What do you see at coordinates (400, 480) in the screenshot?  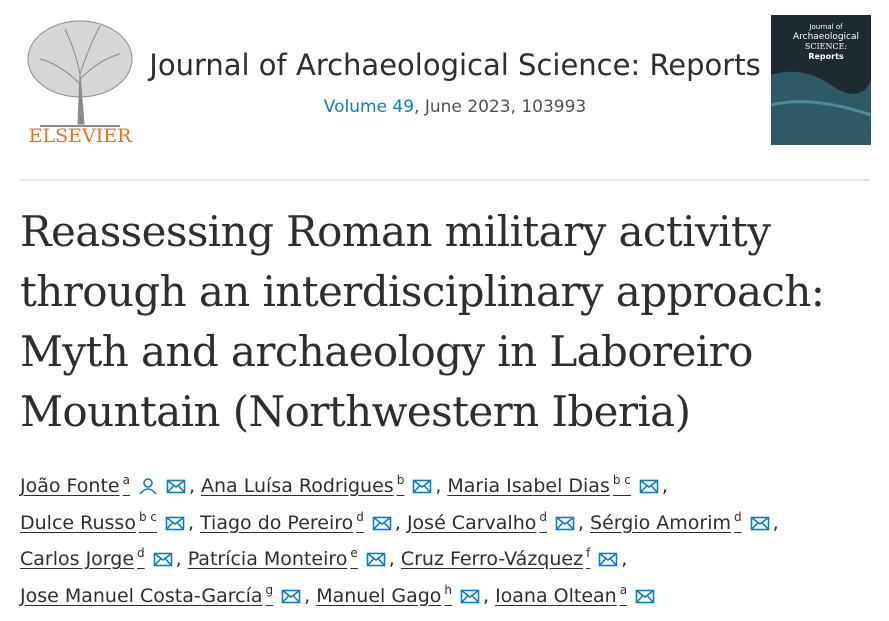 I see `affiliation: b` at bounding box center [400, 480].